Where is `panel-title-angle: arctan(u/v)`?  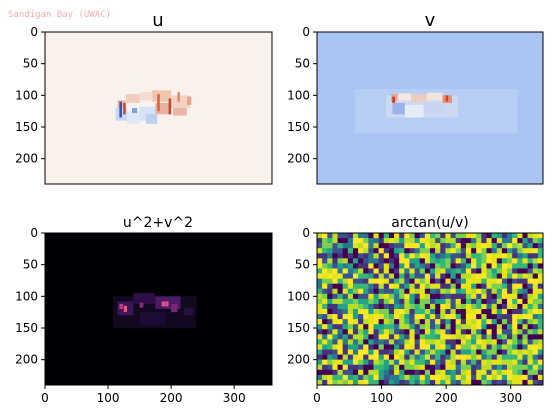 panel-title-angle: arctan(u/v) is located at coordinates (429, 223).